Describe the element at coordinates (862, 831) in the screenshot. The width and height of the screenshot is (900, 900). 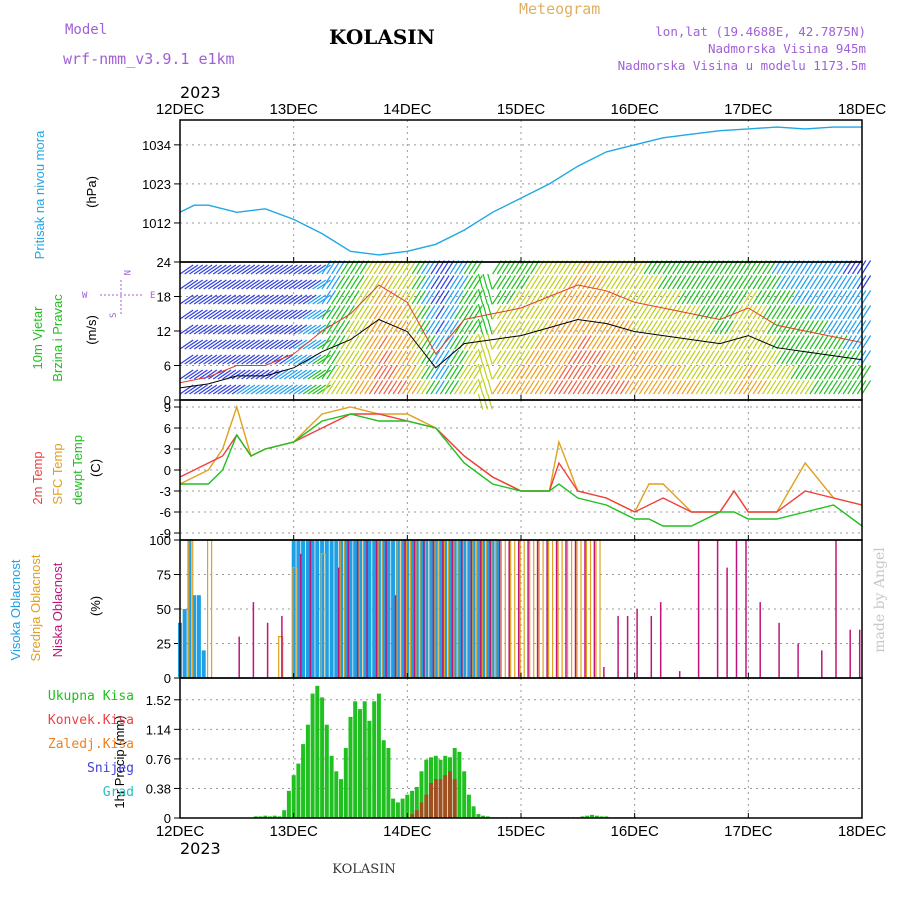
I see `bottom-day-label: 18DEC` at that location.